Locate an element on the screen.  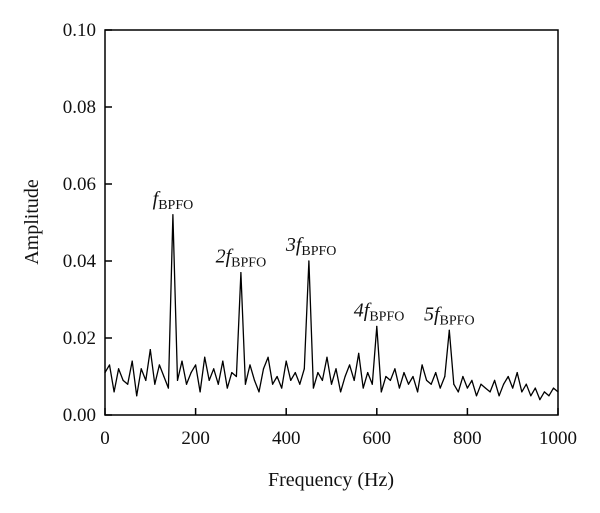
y-axis-title: Amplitude is located at coordinates (32, 222).